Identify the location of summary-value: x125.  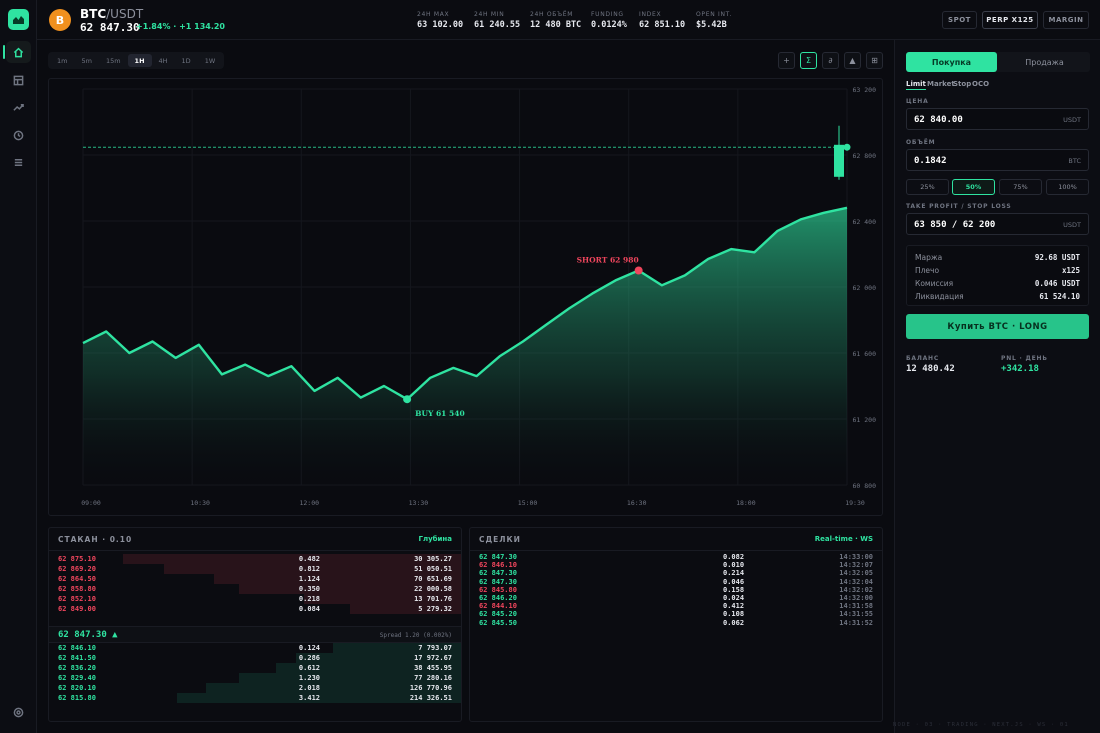
(1070, 270).